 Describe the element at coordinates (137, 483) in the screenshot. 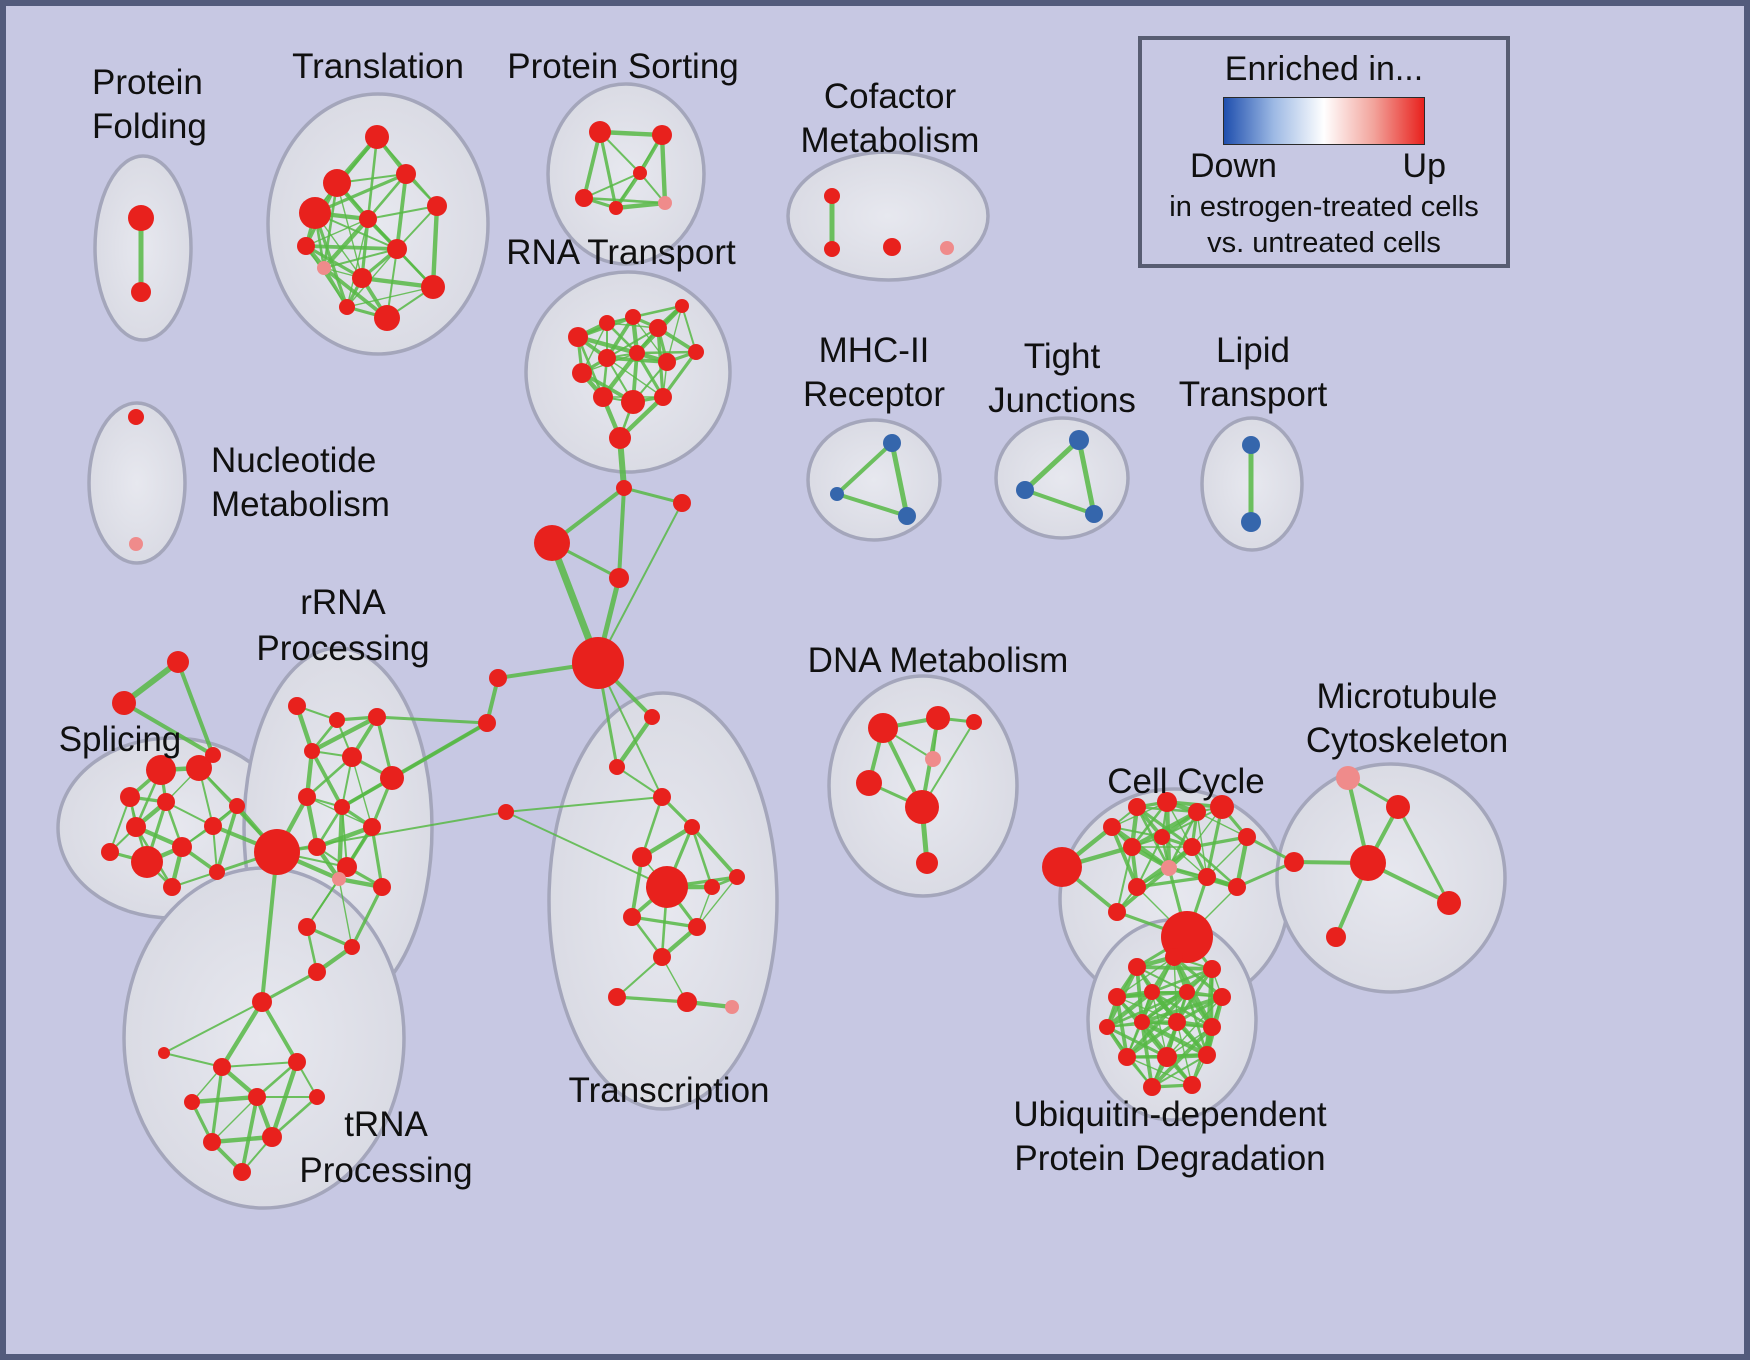

I see `cluster-ellipse-nucleotide` at that location.